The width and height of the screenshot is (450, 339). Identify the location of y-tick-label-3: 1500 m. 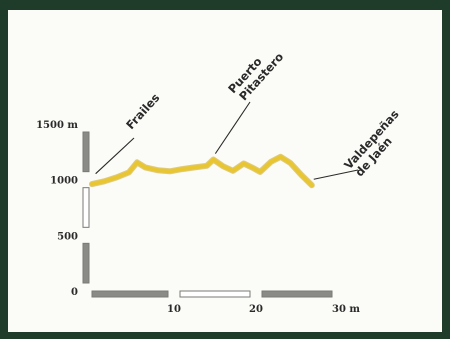
(57, 125).